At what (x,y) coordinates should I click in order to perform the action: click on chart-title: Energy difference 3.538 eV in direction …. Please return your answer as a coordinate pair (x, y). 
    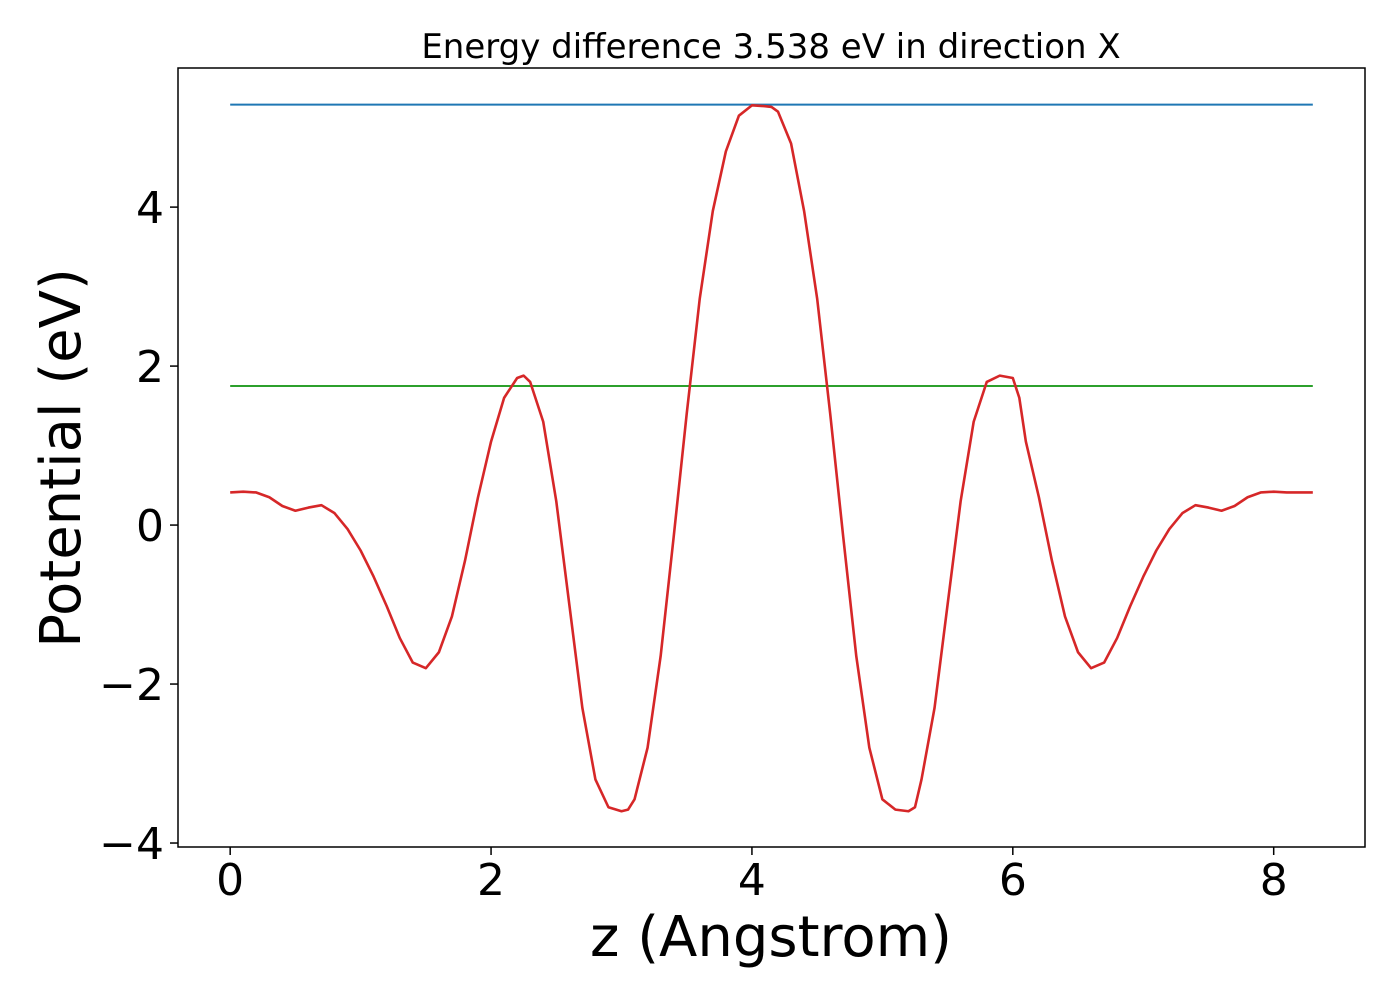
    Looking at the image, I should click on (770, 47).